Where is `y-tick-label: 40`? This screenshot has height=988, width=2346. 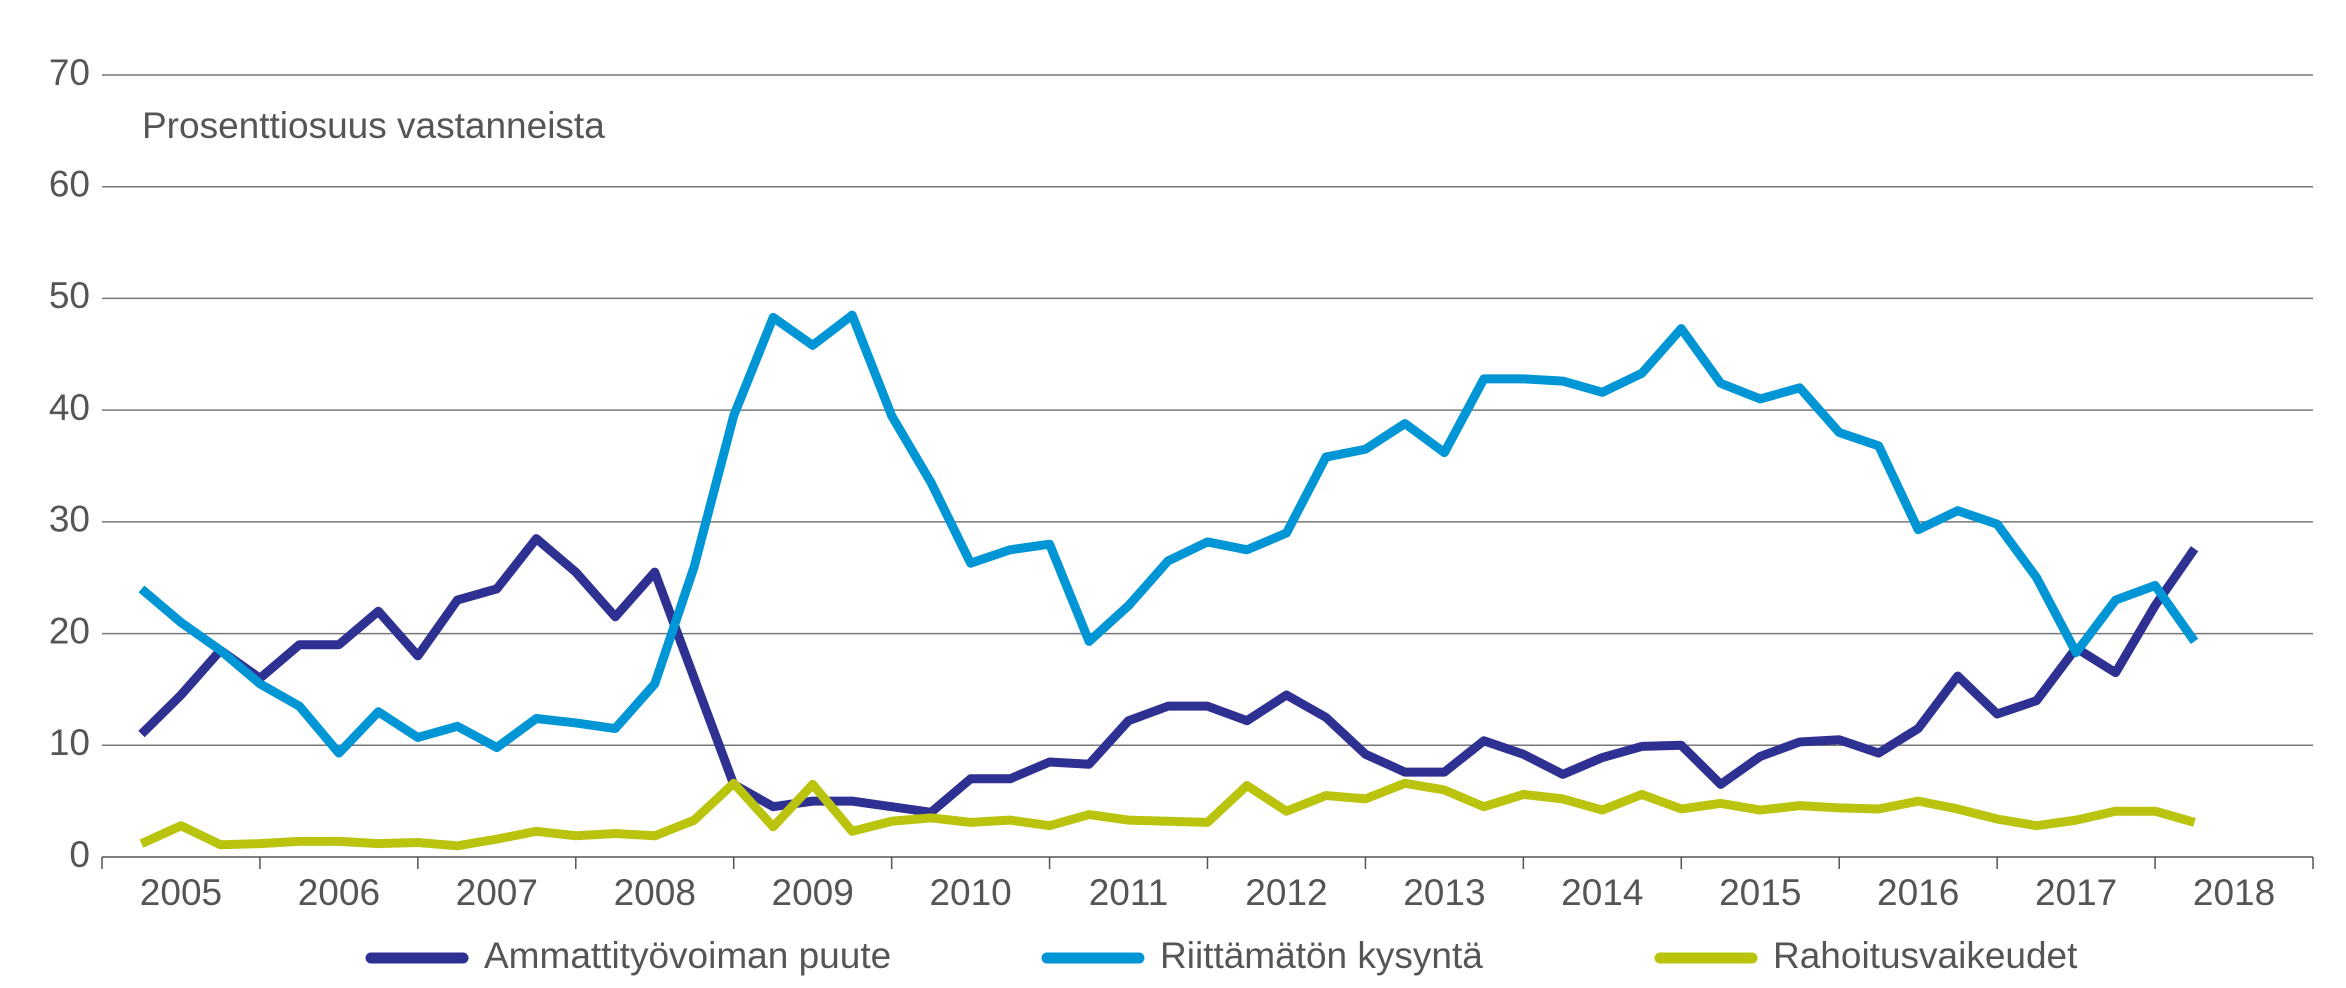
y-tick-label: 40 is located at coordinates (69, 407).